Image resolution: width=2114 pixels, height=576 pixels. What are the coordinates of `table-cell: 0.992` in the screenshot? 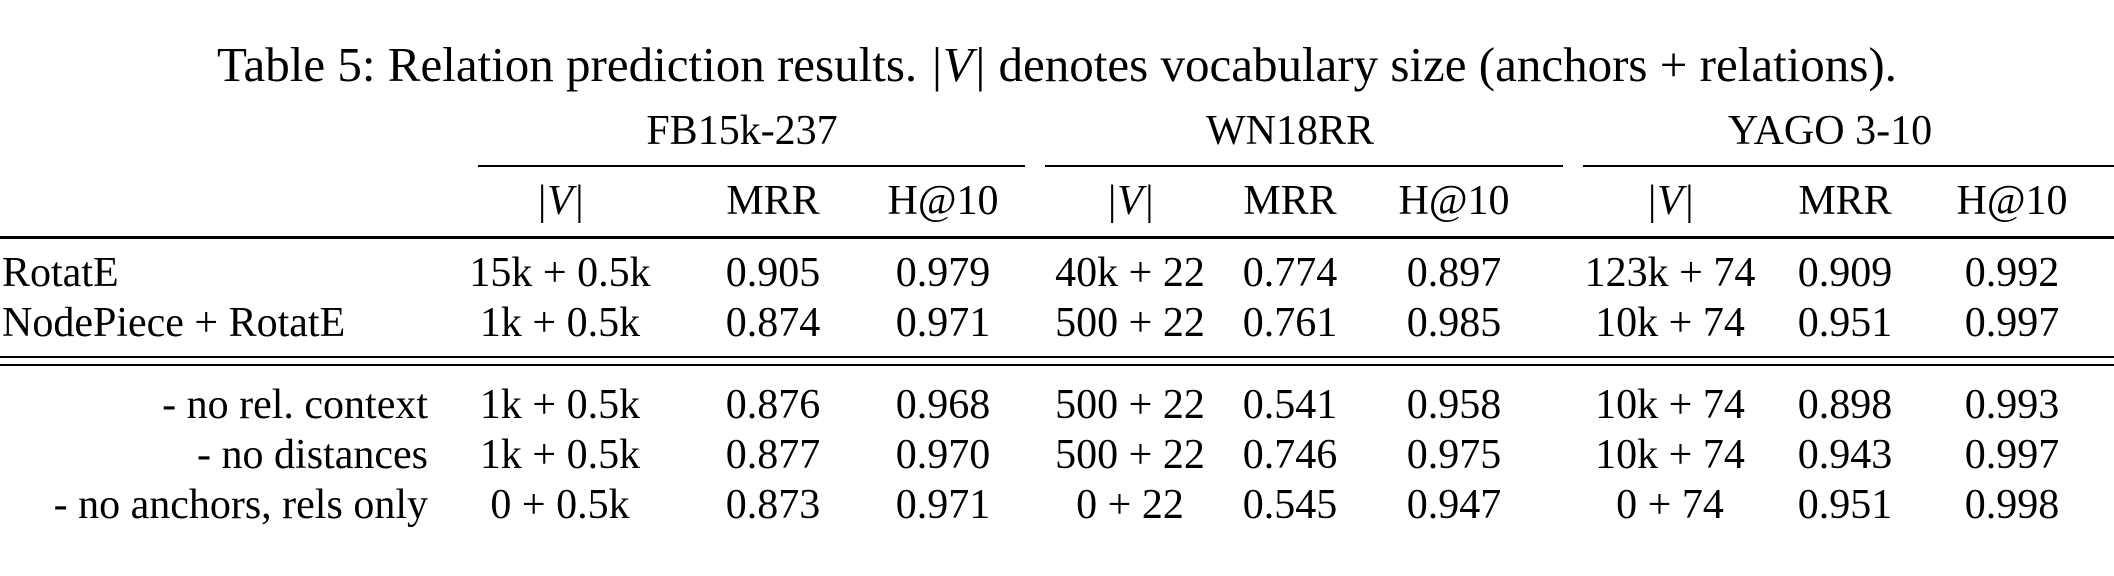 It's located at (2012, 273).